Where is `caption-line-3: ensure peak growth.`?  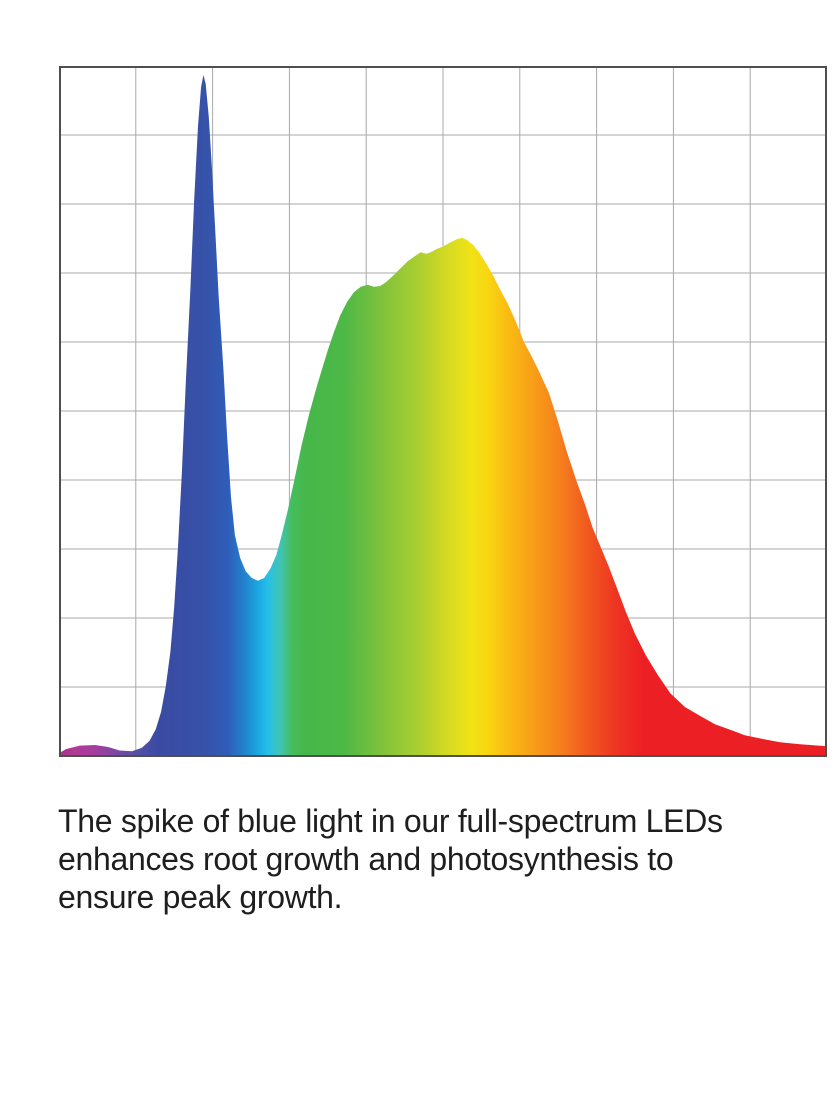
caption-line-3: ensure peak growth. is located at coordinates (200, 897).